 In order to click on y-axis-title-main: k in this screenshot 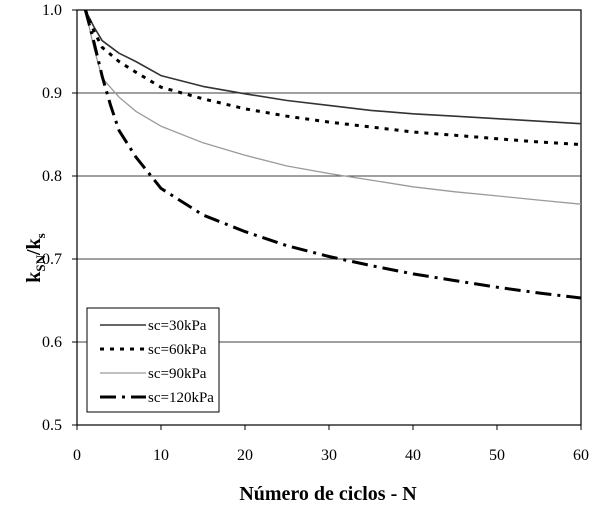, I will do `click(34, 277)`.